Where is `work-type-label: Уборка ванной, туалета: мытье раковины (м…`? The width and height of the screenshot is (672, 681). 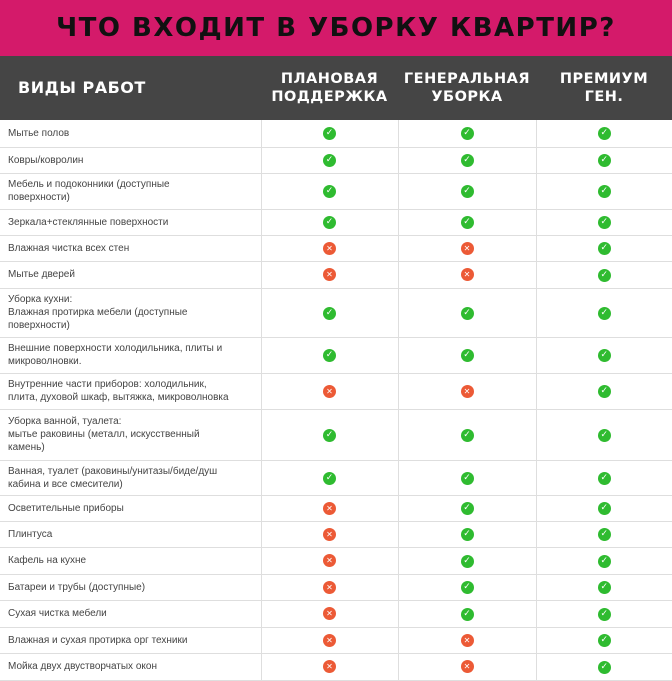 work-type-label: Уборка ванной, туалета: мытье раковины (м… is located at coordinates (131, 435).